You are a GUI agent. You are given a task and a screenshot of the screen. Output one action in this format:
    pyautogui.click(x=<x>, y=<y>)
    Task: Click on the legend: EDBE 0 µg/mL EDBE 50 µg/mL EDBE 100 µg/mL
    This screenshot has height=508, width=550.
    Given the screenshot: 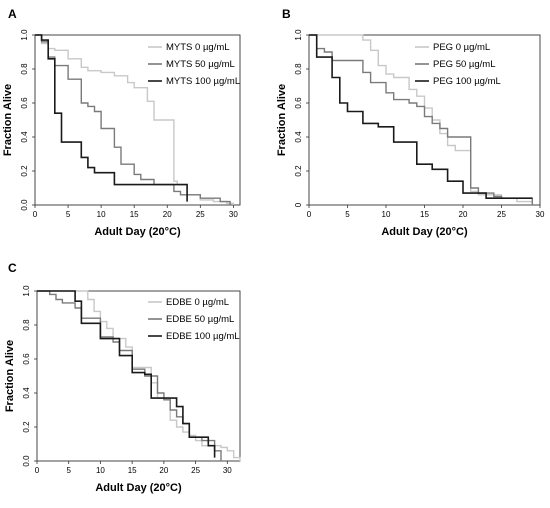 What is the action you would take?
    pyautogui.click(x=194, y=319)
    